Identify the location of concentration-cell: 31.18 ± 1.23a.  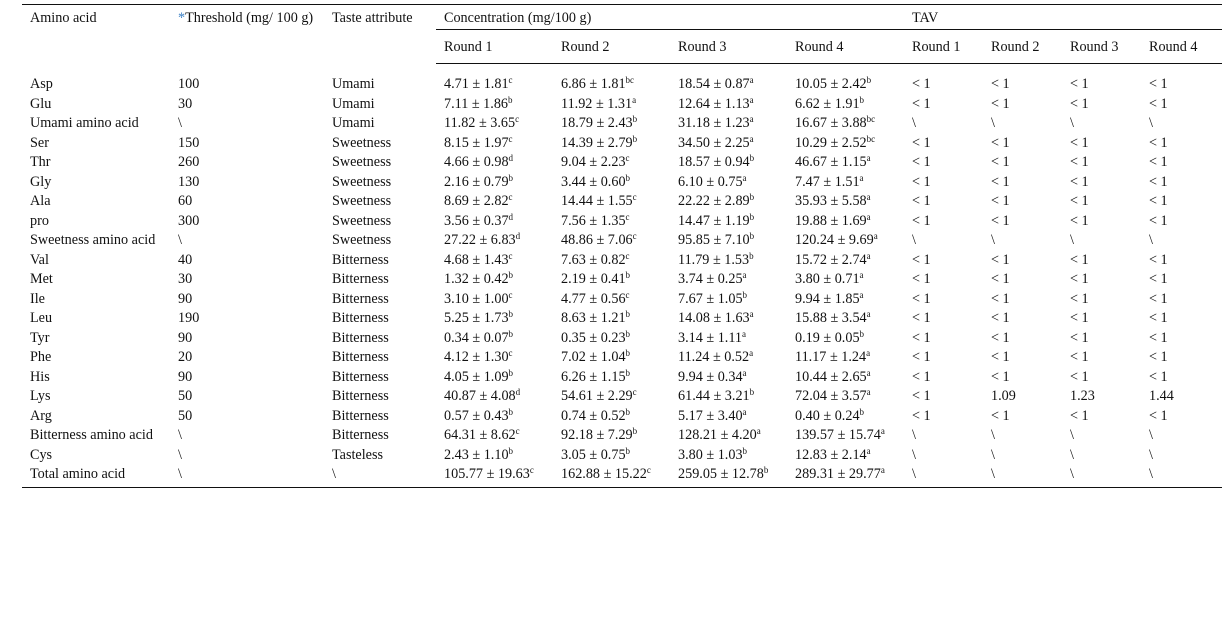
(728, 124).